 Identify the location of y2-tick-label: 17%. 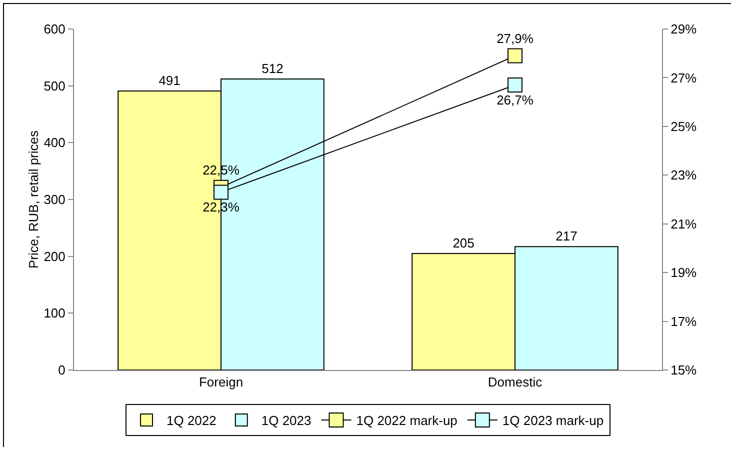
(684, 321).